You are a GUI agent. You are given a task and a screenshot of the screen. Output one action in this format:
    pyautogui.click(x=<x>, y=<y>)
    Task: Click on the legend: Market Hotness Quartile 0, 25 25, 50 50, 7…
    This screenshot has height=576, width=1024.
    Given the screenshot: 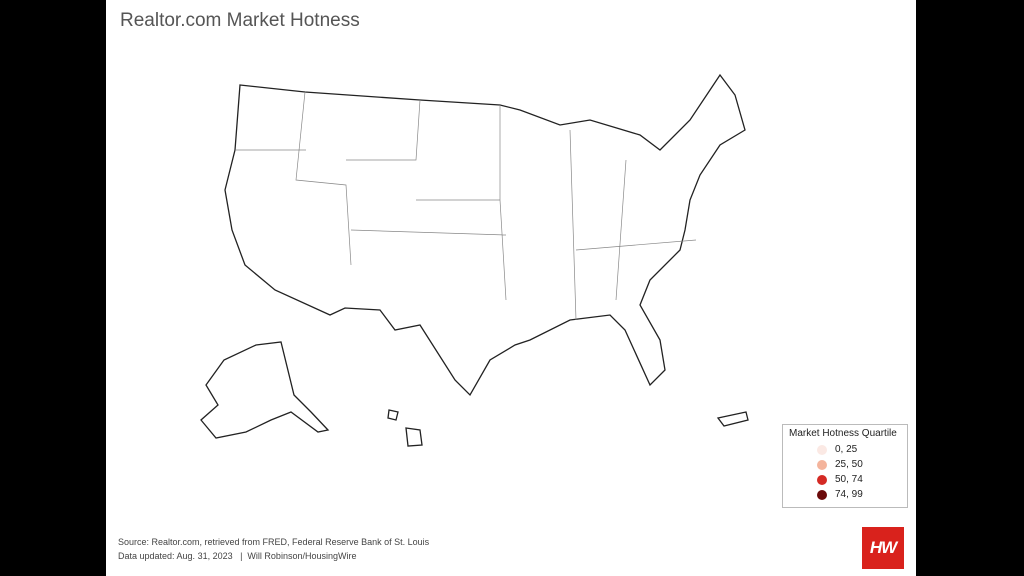 What is the action you would take?
    pyautogui.click(x=845, y=466)
    